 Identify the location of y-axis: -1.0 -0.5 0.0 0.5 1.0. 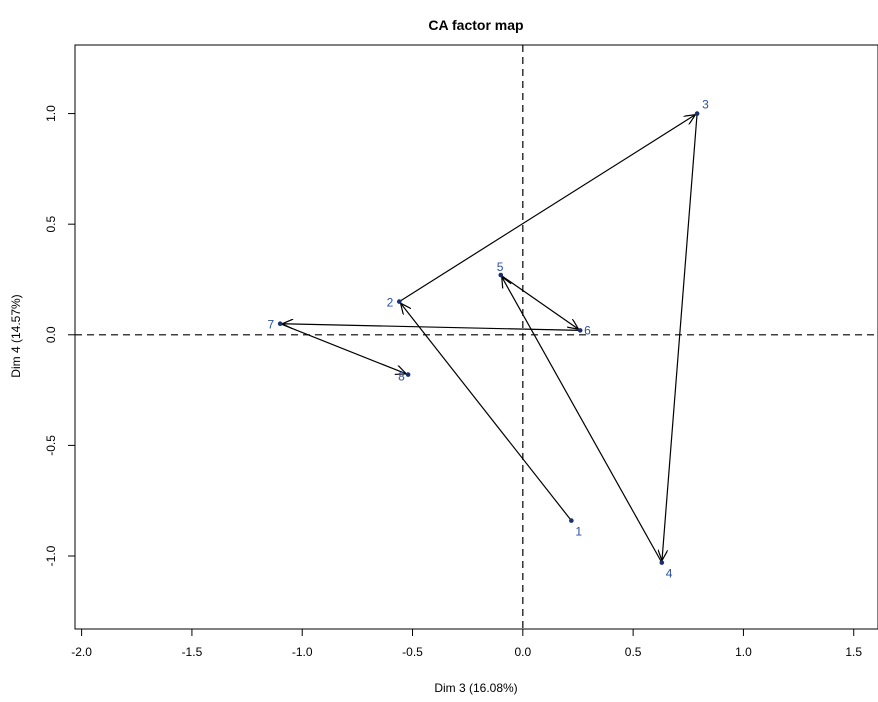
(60, 335).